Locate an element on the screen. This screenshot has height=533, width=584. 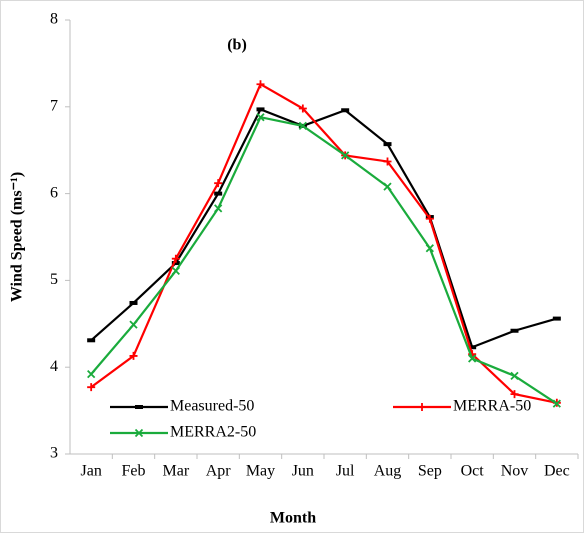
y-tick-label: 4 is located at coordinates (54, 366).